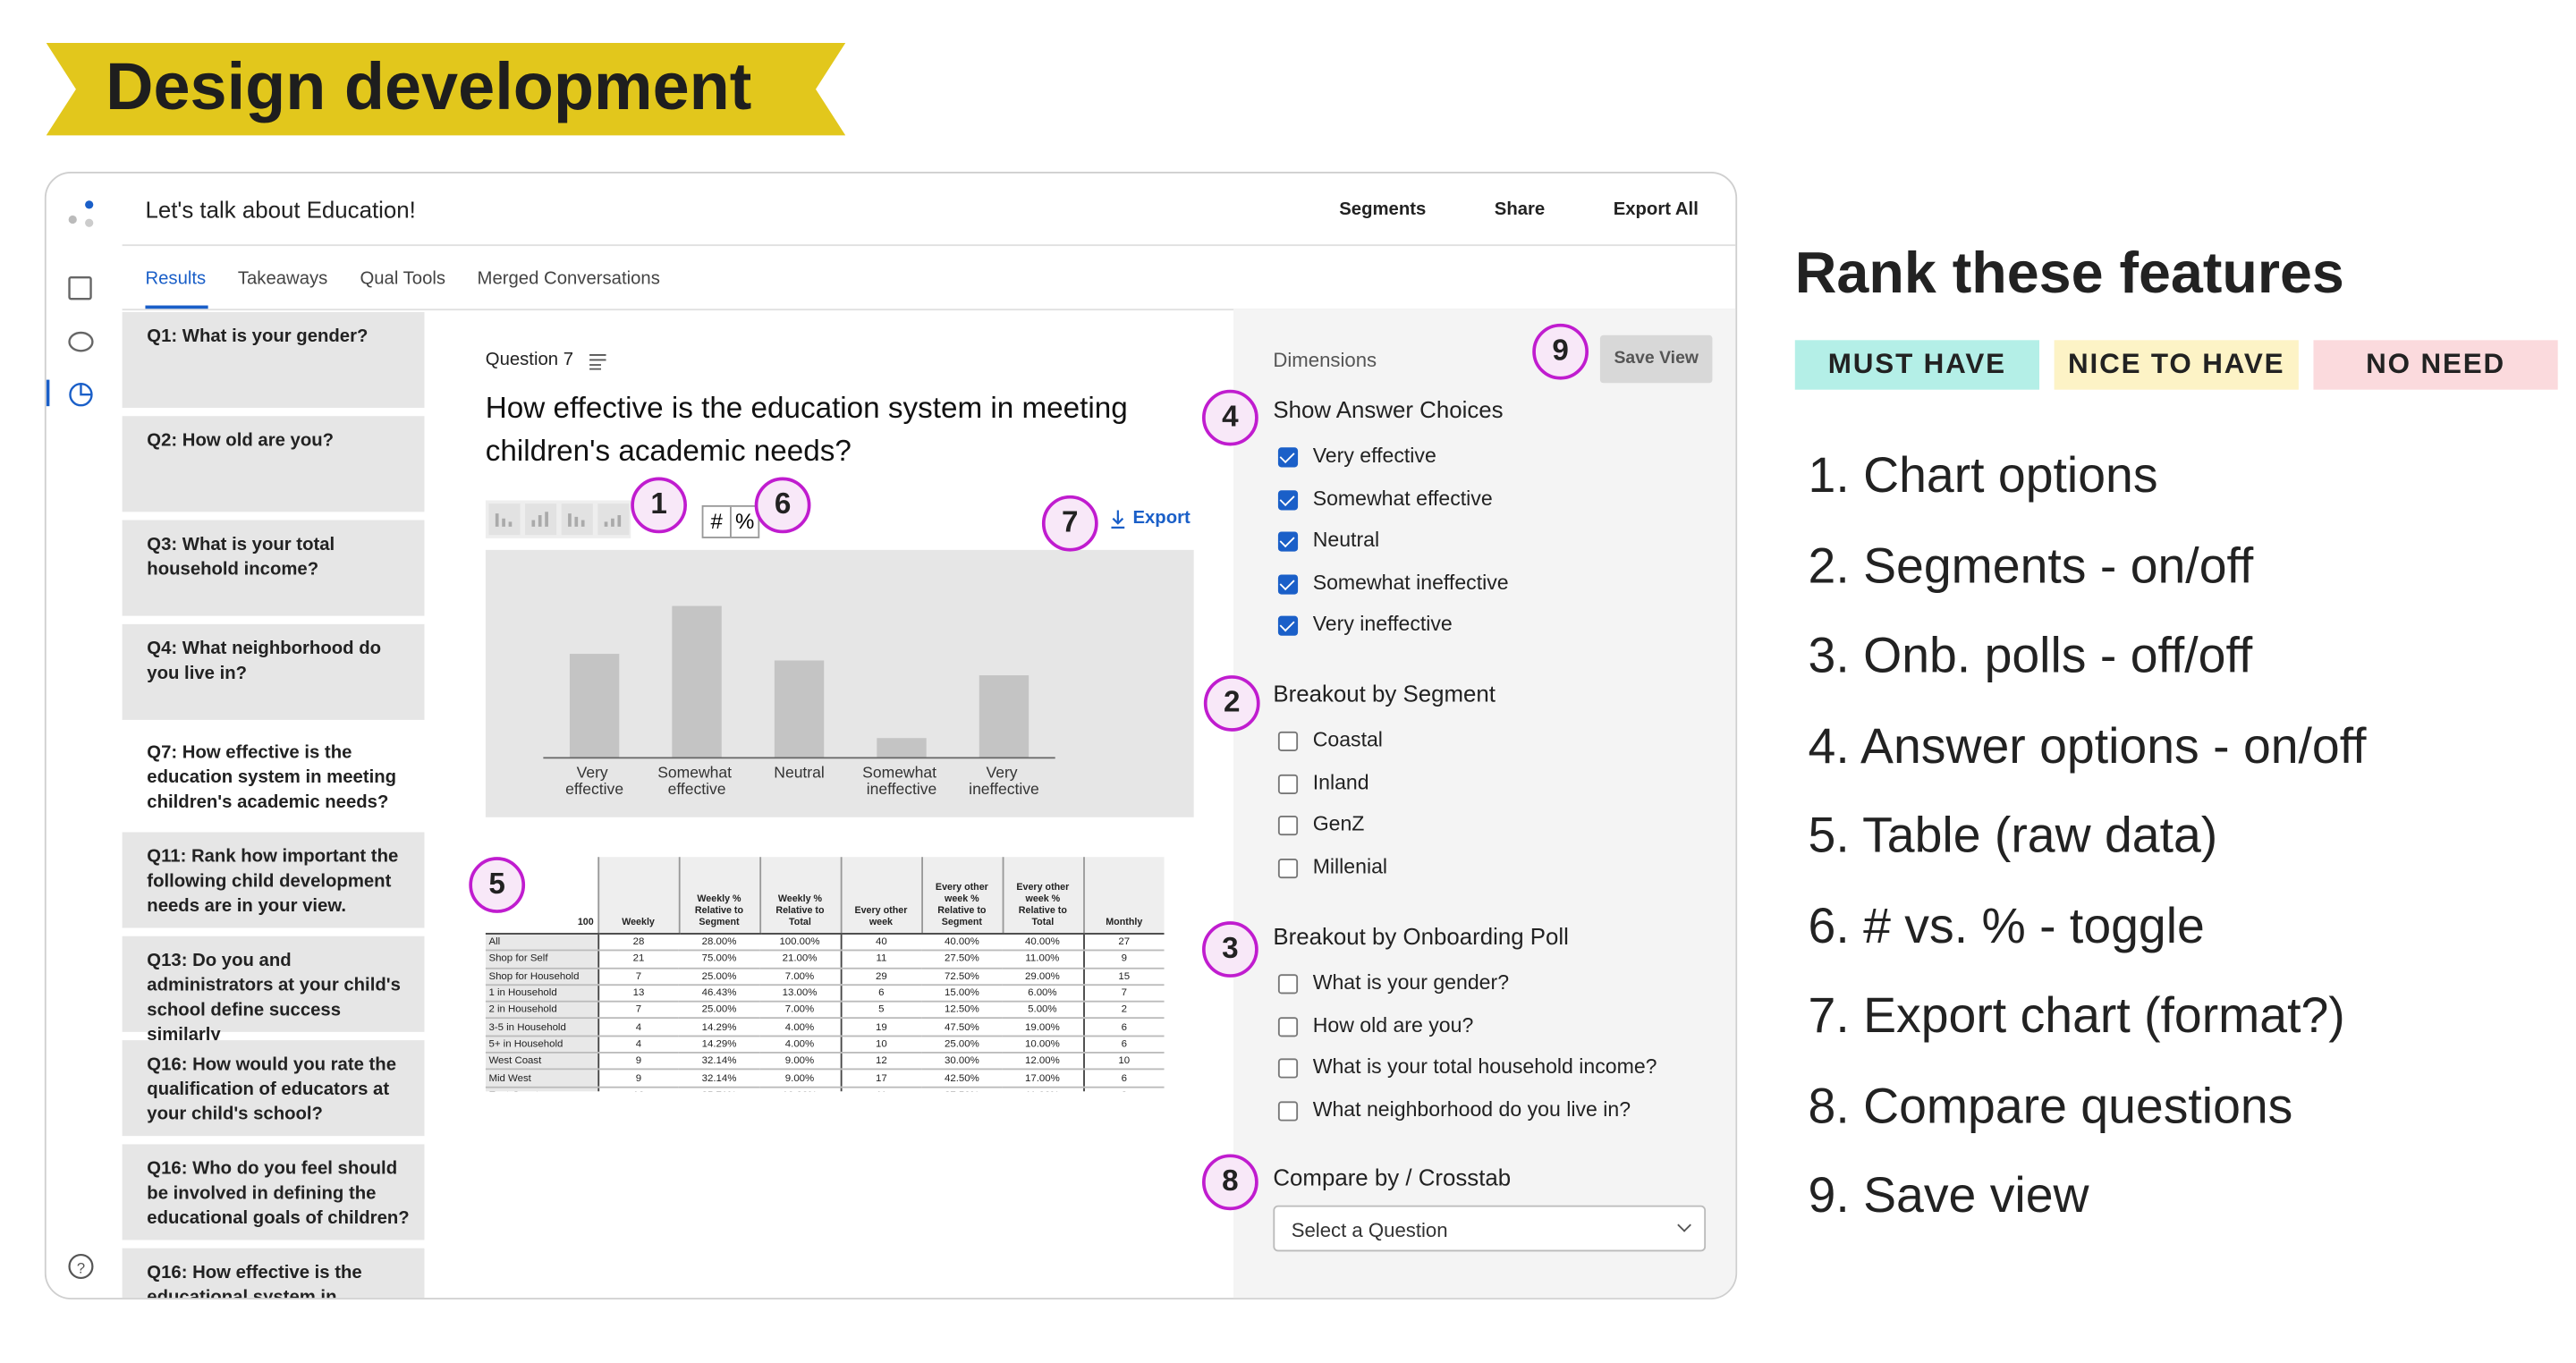  Describe the element at coordinates (597, 362) in the screenshot. I see `list-icon` at that location.